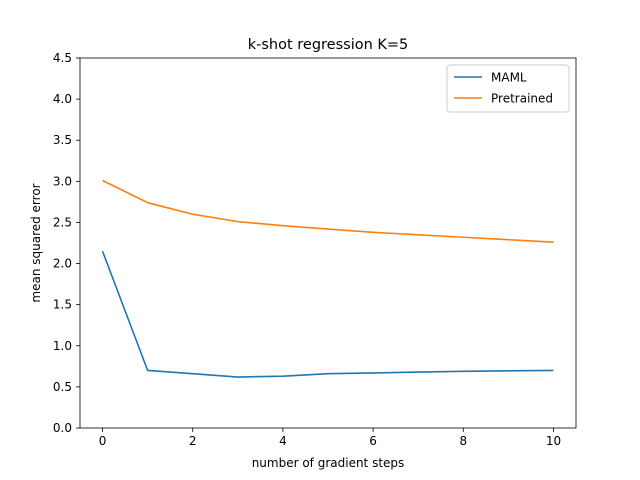  Describe the element at coordinates (553, 441) in the screenshot. I see `x-tick-label: 10` at that location.